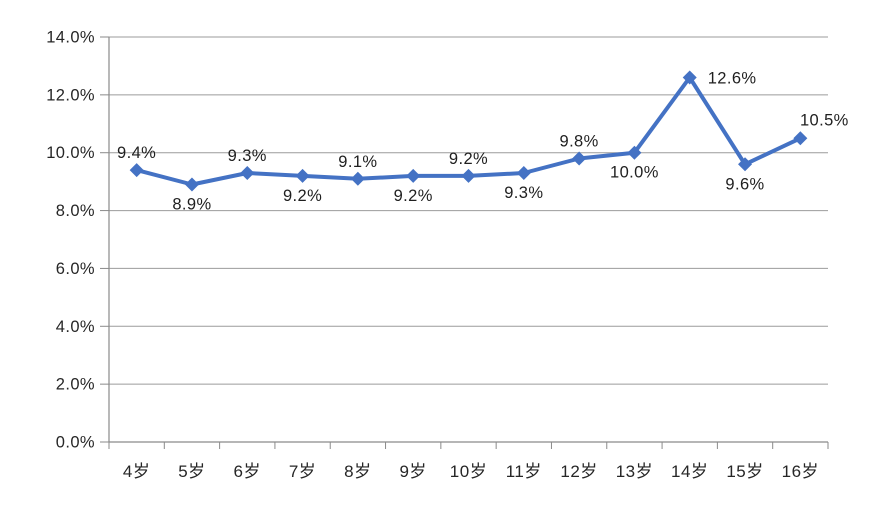 The height and width of the screenshot is (511, 880). Describe the element at coordinates (75, 327) in the screenshot. I see `y-axis-tick-label: 4.0%` at that location.